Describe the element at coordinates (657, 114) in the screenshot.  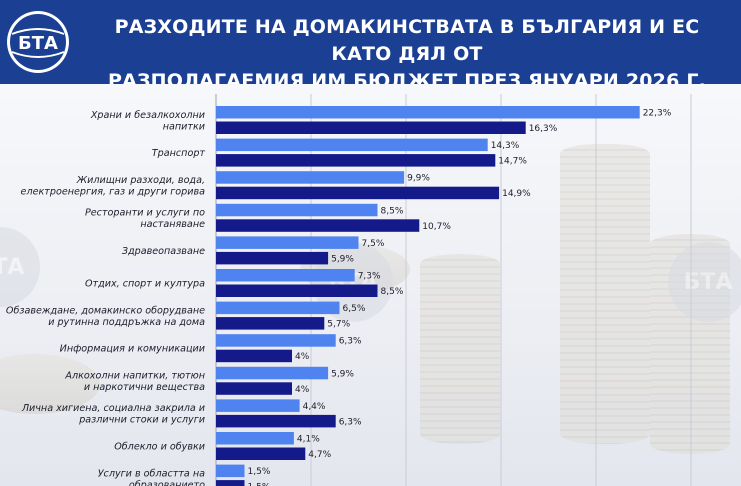
I see `data-label: 22,3%` at that location.